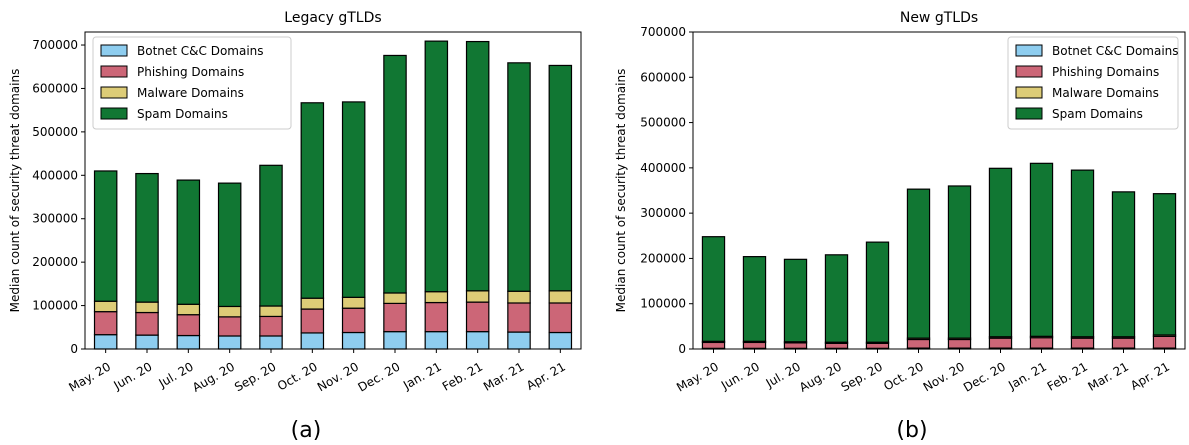 The image size is (1189, 445). Describe the element at coordinates (55, 219) in the screenshot. I see `y-tick-label: 300000` at that location.